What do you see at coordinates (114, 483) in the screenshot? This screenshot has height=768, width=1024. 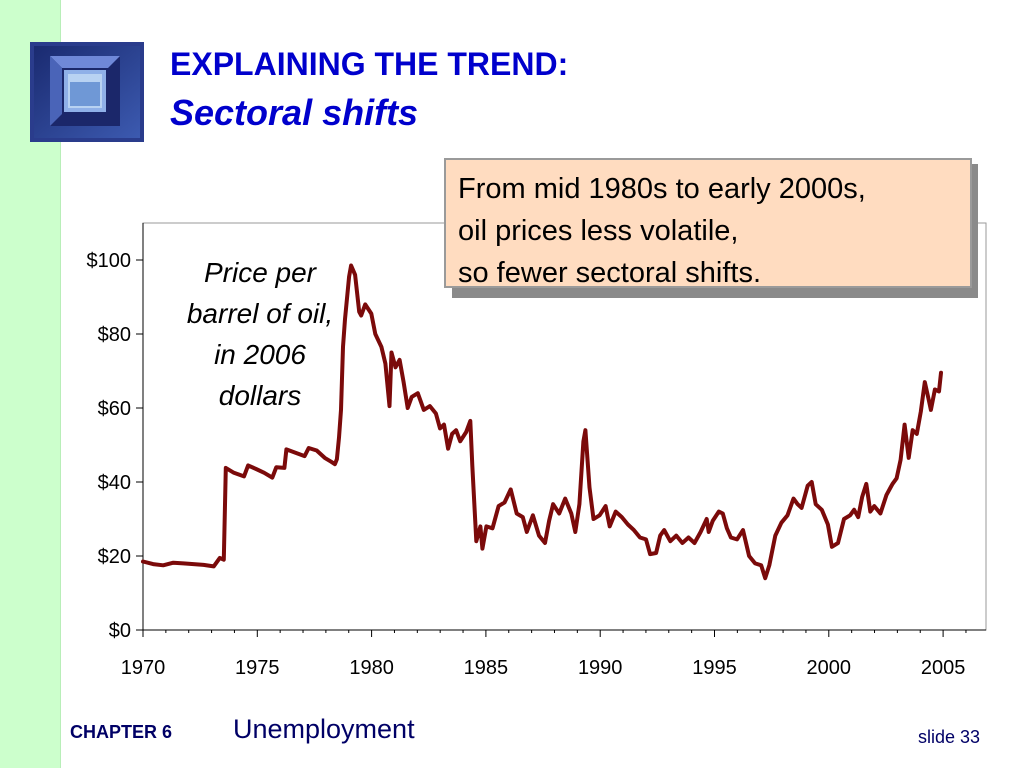 I see `y-tick-label: $40` at bounding box center [114, 483].